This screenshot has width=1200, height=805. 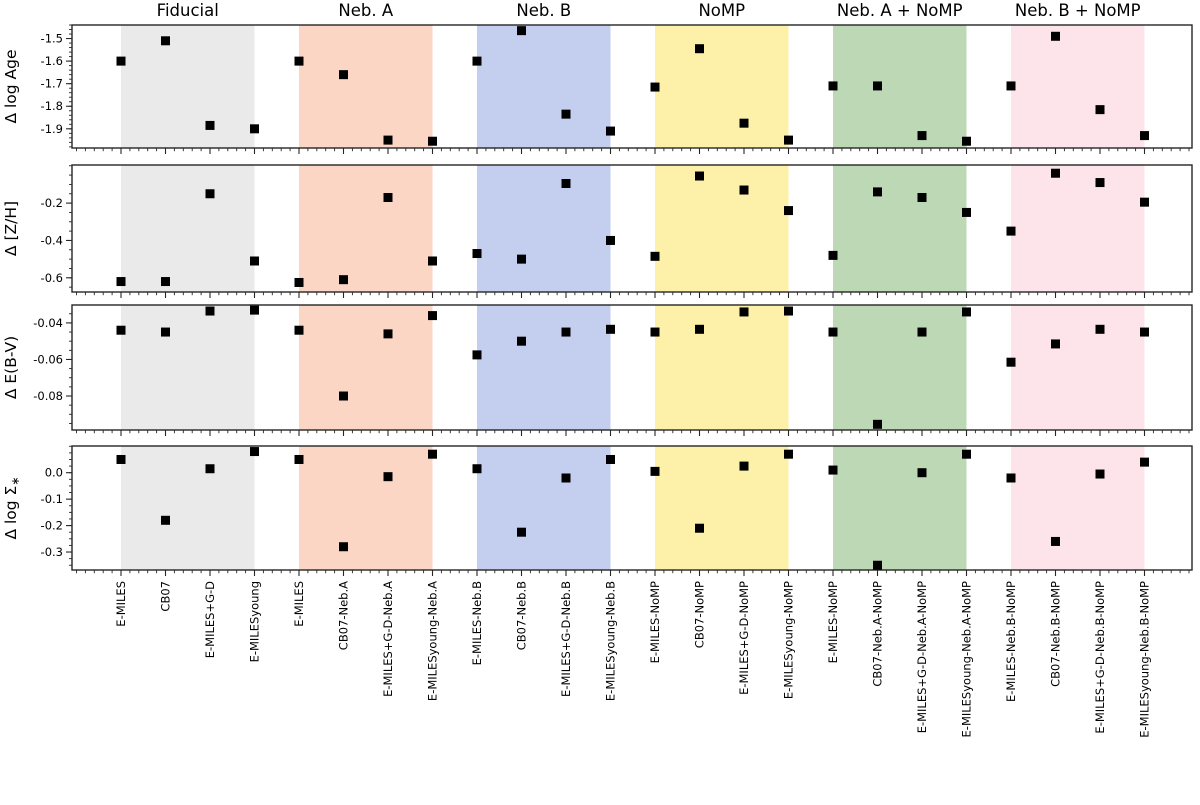 What do you see at coordinates (388, 639) in the screenshot?
I see `x-tick-label: E-MILES+G-D-Neb.A` at bounding box center [388, 639].